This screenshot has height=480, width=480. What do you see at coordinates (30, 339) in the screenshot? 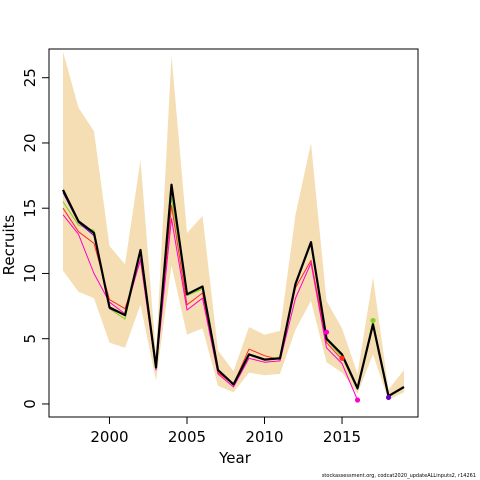
I see `y-tick-label: 5` at bounding box center [30, 339].